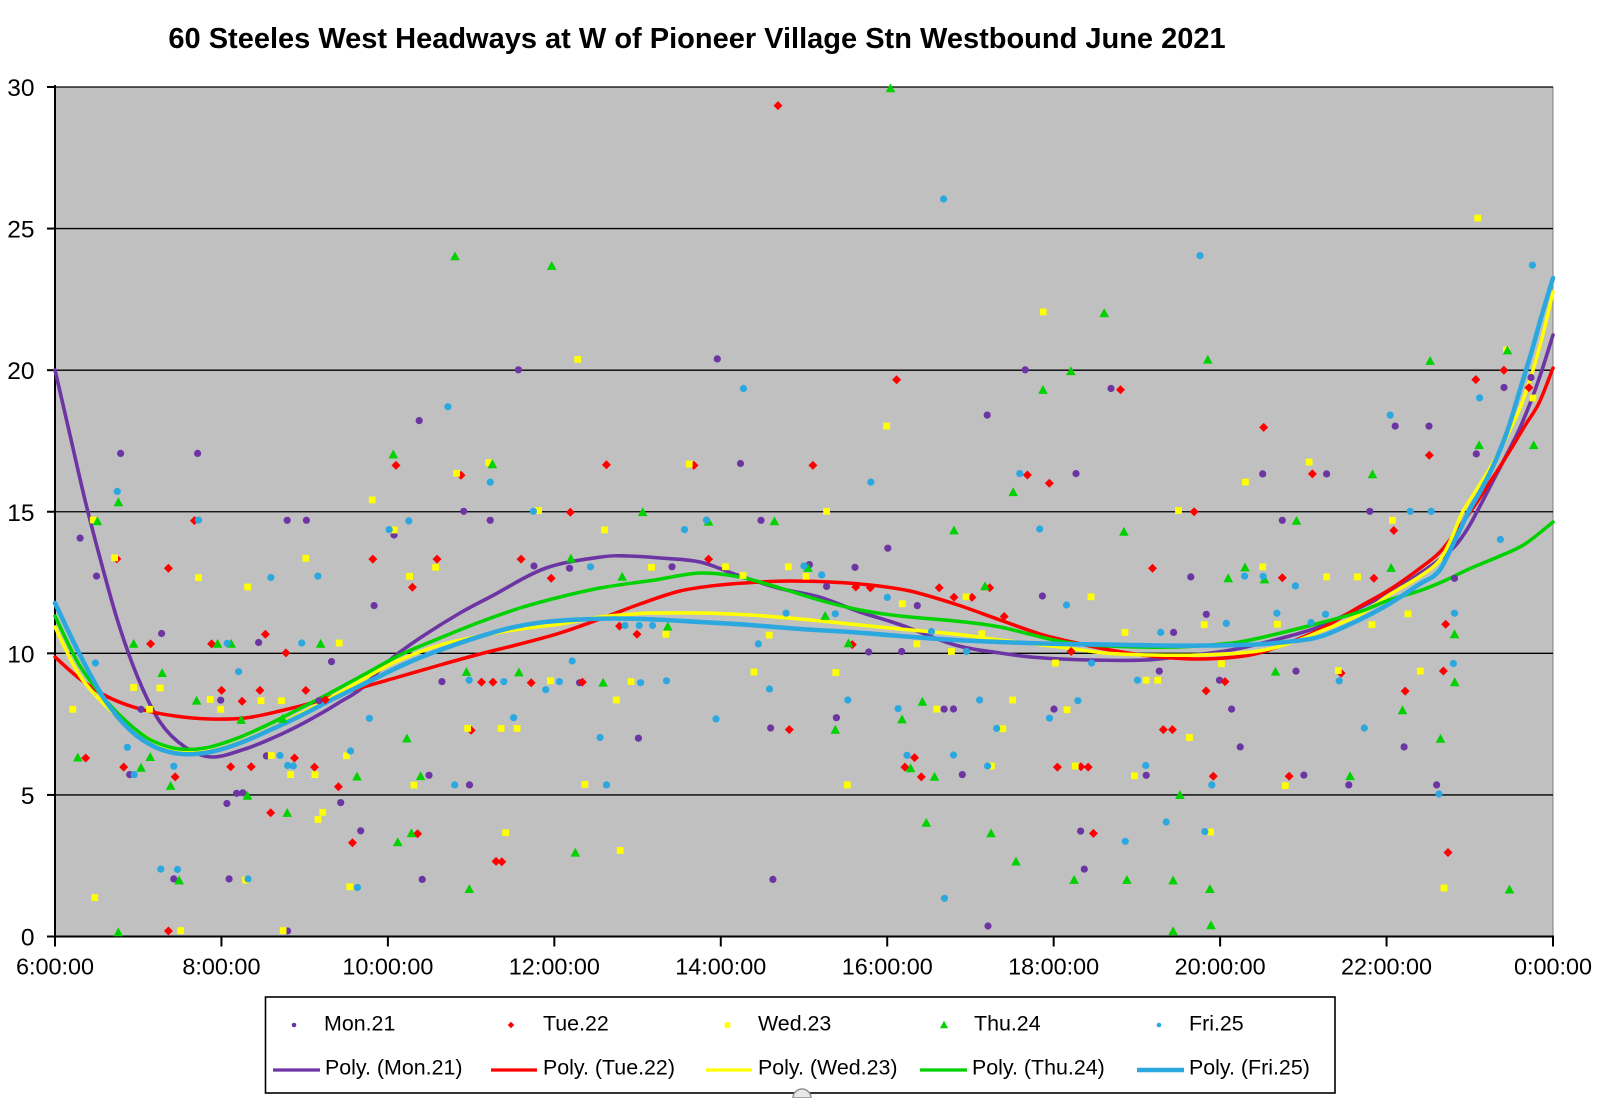 The height and width of the screenshot is (1098, 1607). I want to click on svg-text: 20, so click(20, 371).